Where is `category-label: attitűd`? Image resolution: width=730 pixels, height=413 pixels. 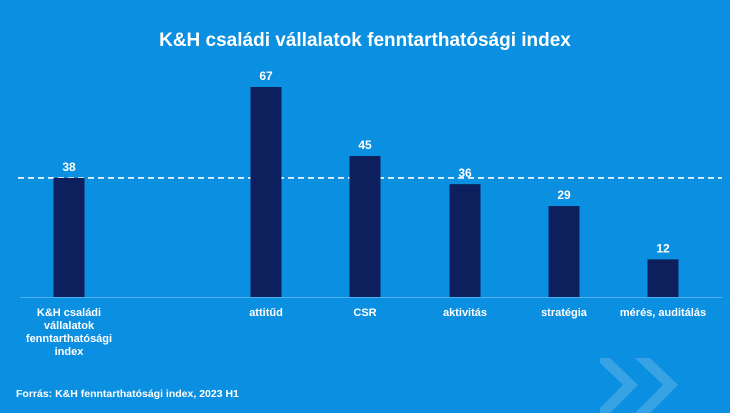 category-label: attitűd is located at coordinates (266, 313).